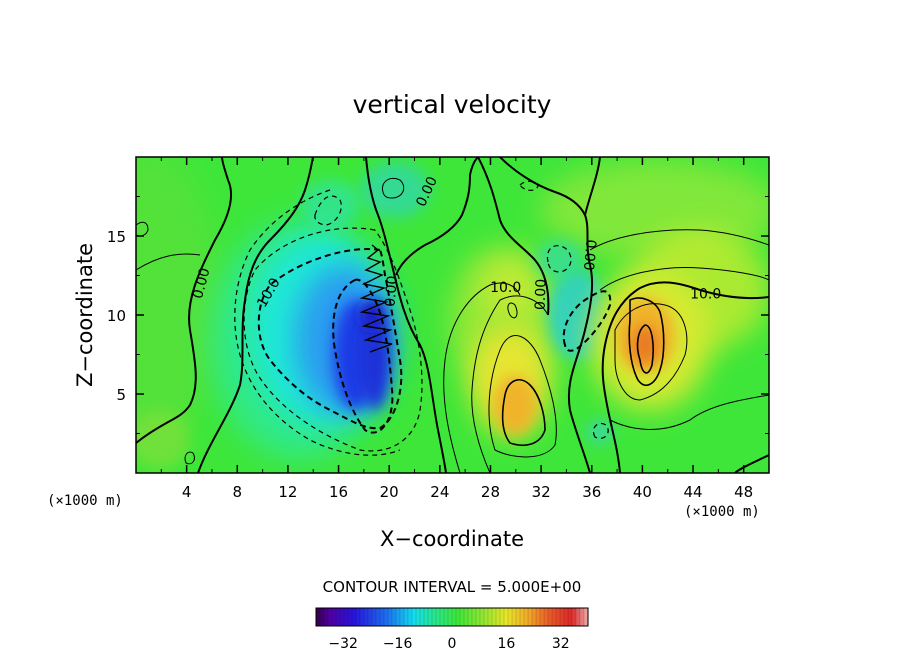  I want to click on colorbar-tick-label: 32, so click(561, 644).